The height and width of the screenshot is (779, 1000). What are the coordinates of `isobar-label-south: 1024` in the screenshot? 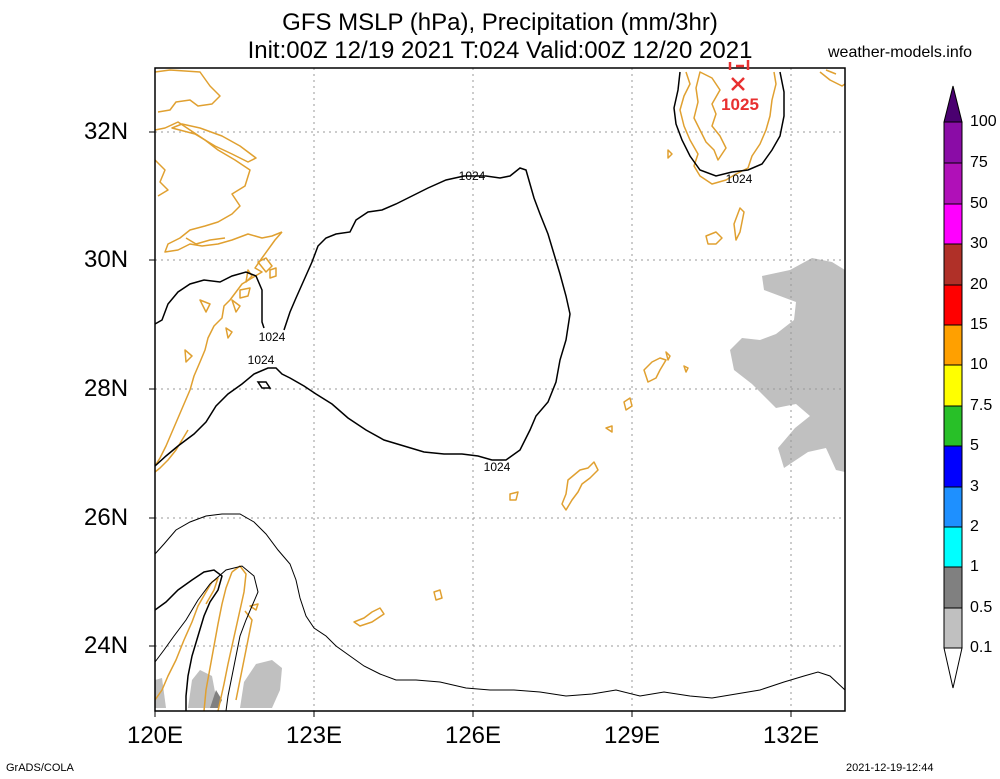 It's located at (497, 467).